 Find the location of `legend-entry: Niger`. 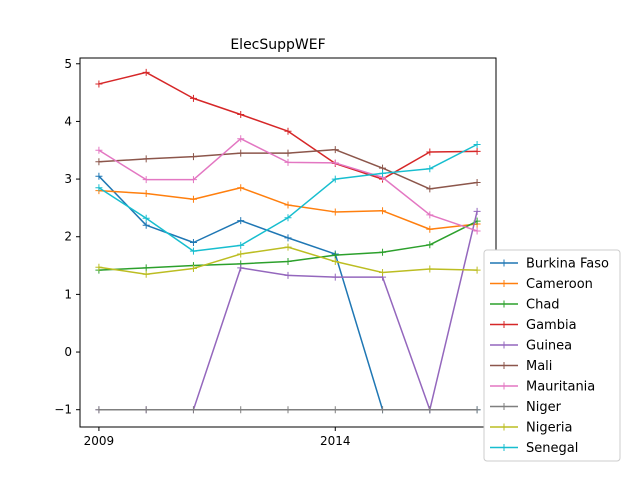

legend-entry: Niger is located at coordinates (526, 407).